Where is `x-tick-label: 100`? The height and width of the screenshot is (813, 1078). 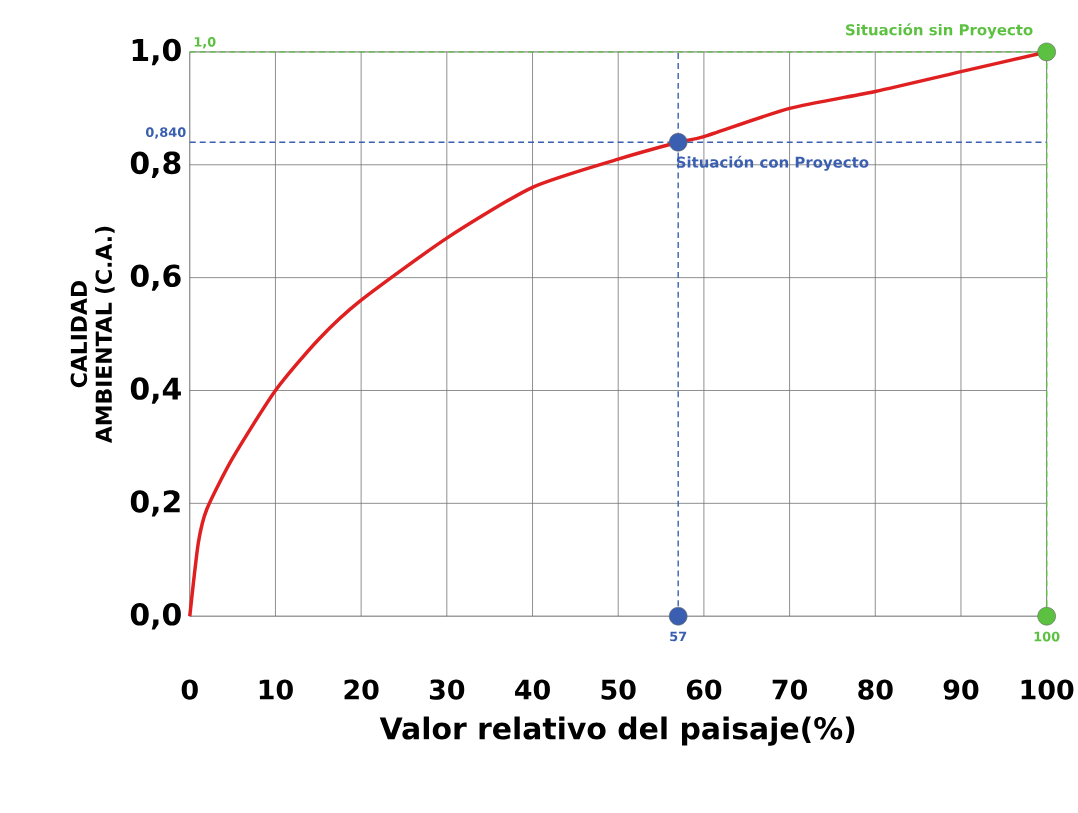 x-tick-label: 100 is located at coordinates (1047, 689).